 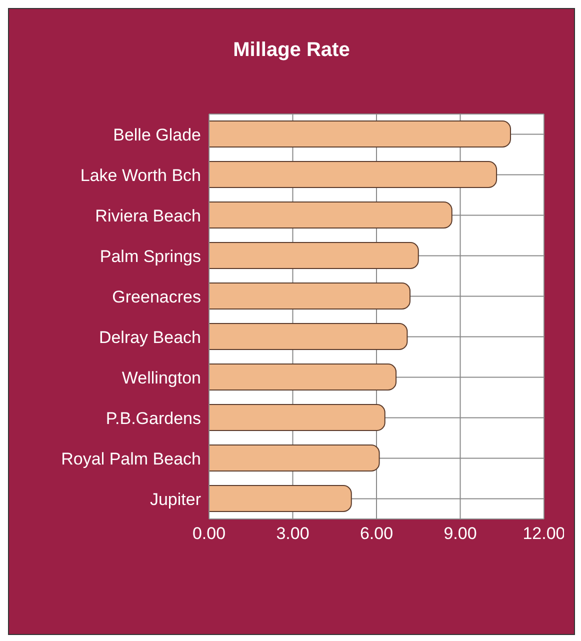 What do you see at coordinates (157, 134) in the screenshot?
I see `y-tick-label: Belle Glade` at bounding box center [157, 134].